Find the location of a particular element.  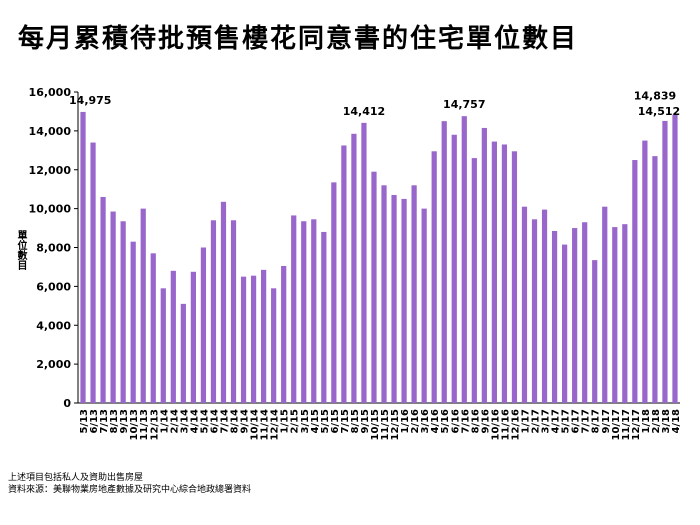

x-tick-label: 8/15 is located at coordinates (355, 421).